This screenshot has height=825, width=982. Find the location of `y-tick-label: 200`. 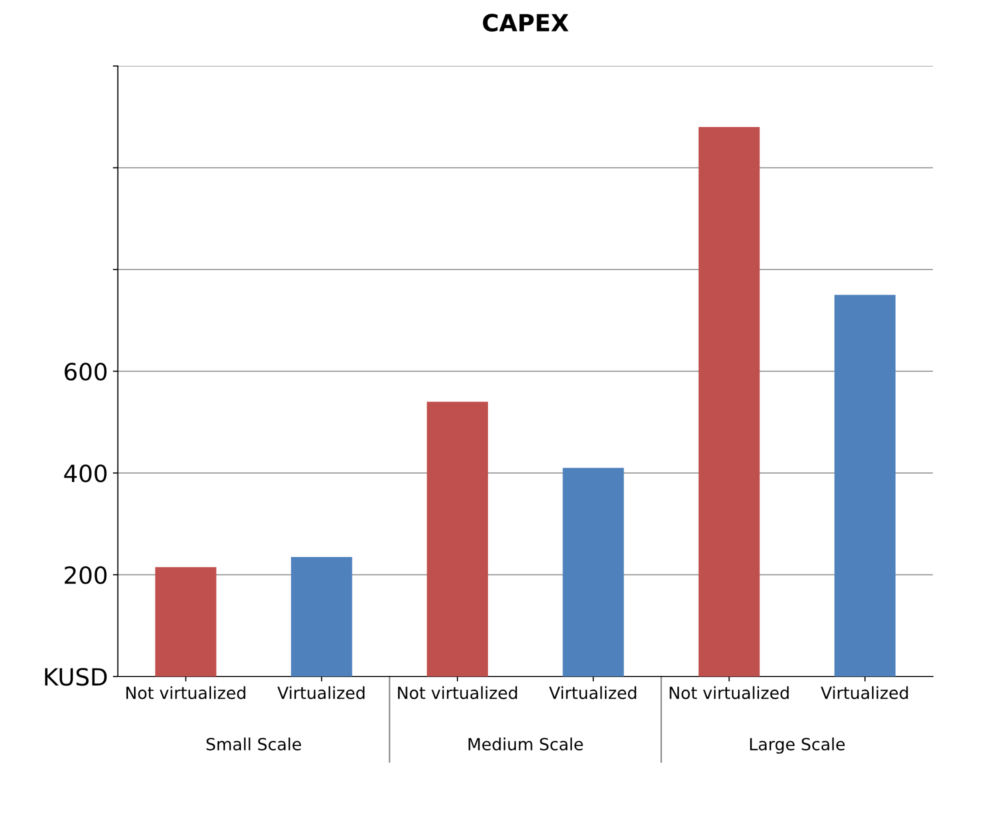

y-tick-label: 200 is located at coordinates (85, 575).